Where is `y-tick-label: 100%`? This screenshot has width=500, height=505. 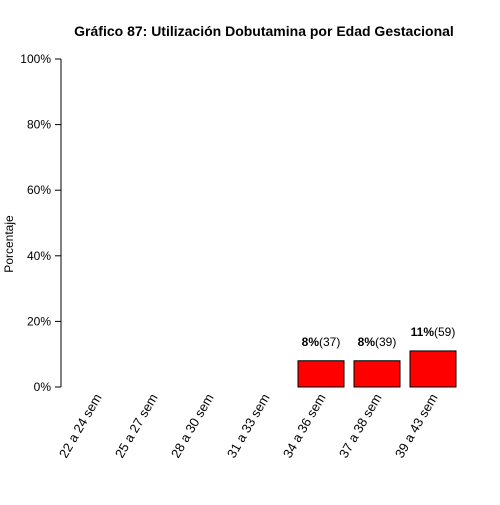 y-tick-label: 100% is located at coordinates (35, 59).